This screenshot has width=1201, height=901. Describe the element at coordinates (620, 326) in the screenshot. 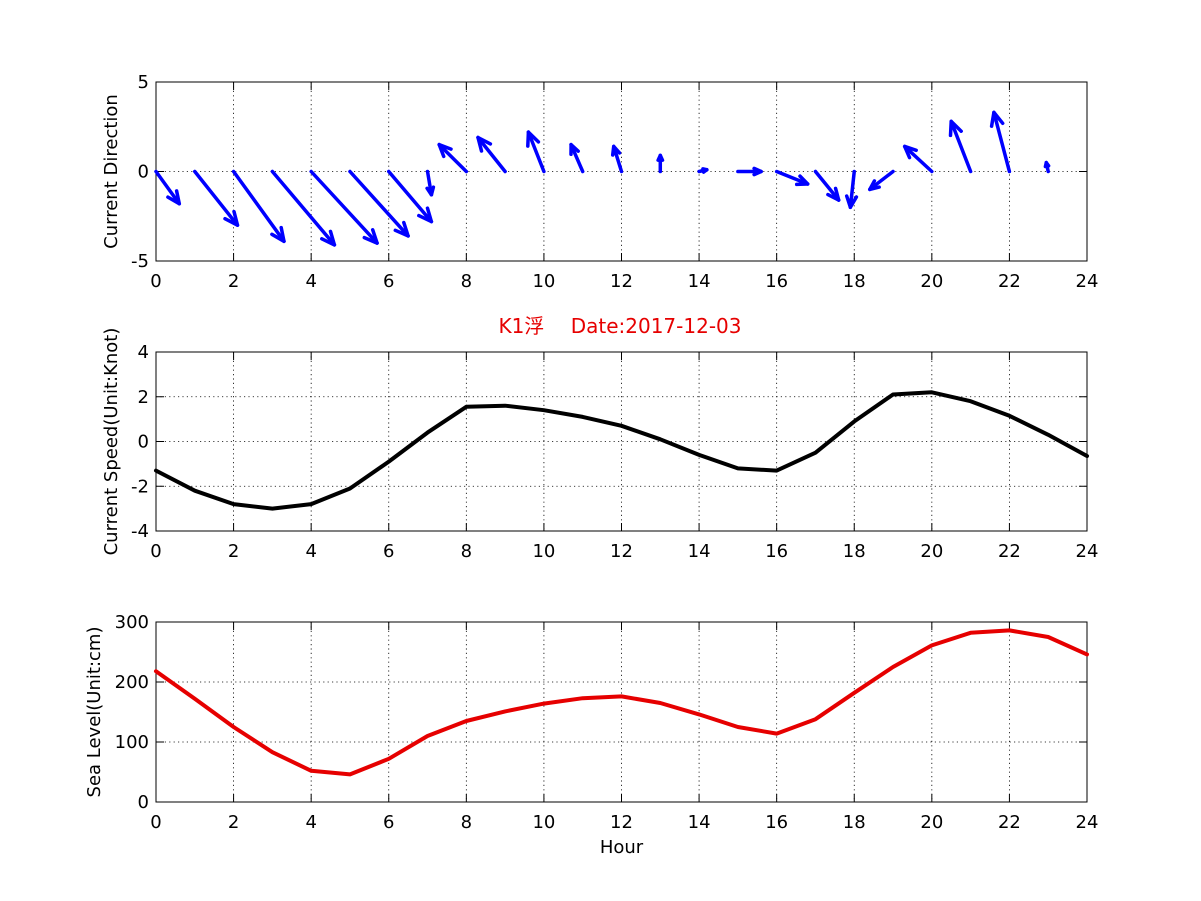

I see `chart-title: K1浮 Date:2017-12-03` at that location.